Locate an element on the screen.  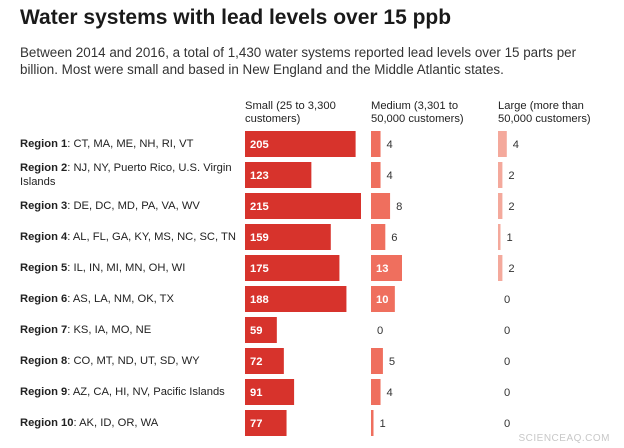
region-label-text: Region 1: CT, MA, ME, NH, RI, VT is located at coordinates (106, 144).